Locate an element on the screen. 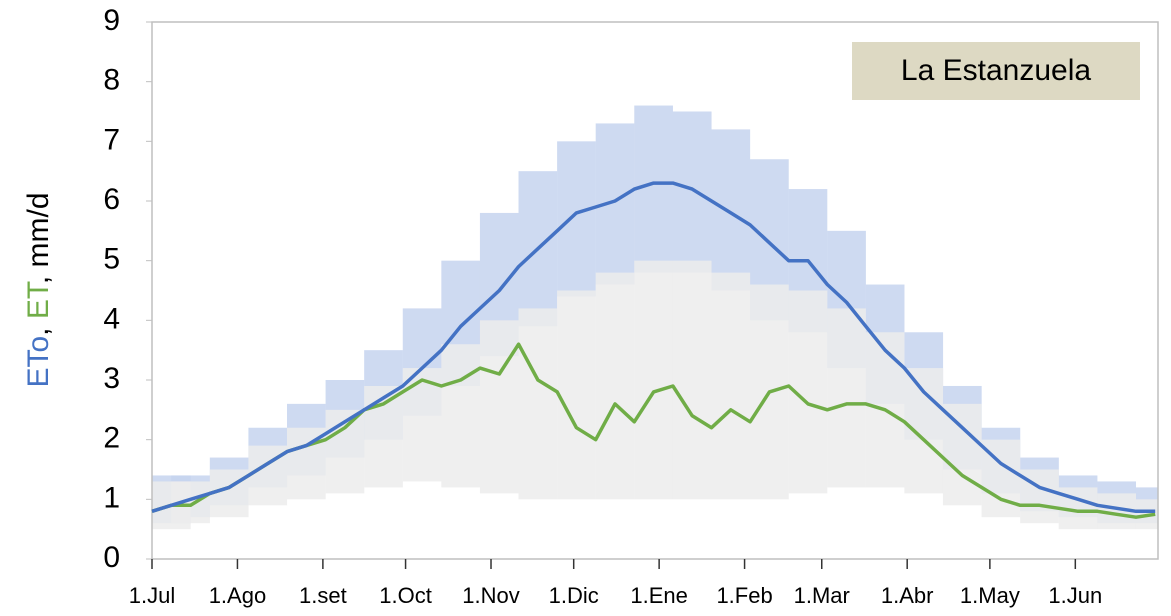 The height and width of the screenshot is (616, 1171). x-tick-label: 1.Ene is located at coordinates (659, 595).